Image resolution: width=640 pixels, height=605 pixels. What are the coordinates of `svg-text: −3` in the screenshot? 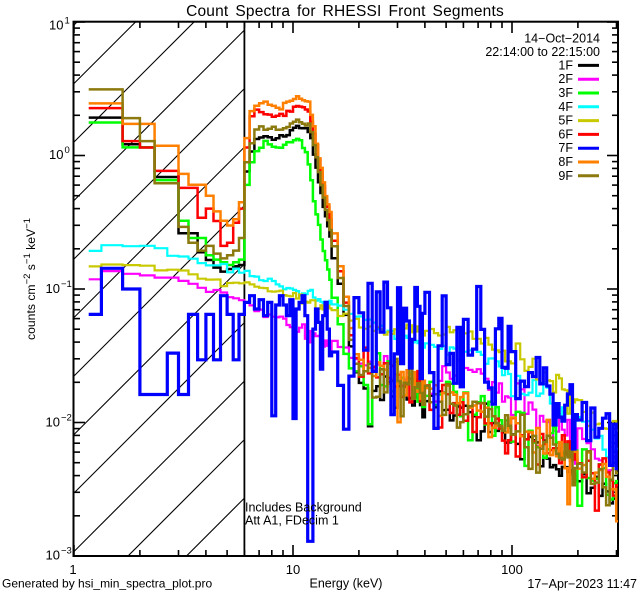 It's located at (66, 551).